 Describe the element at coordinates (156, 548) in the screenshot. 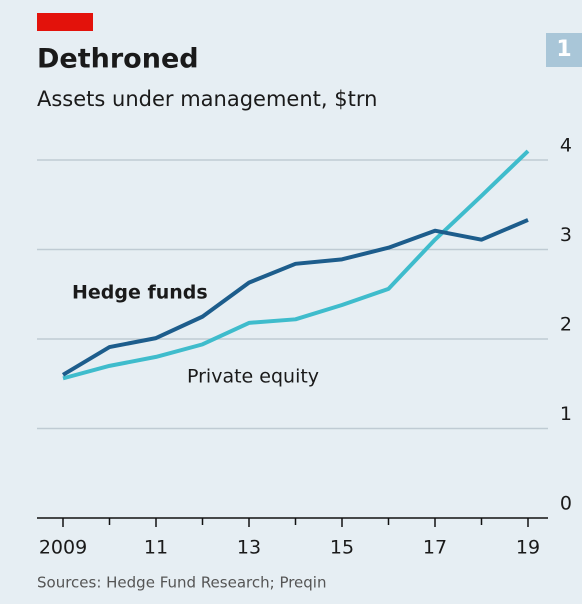

I see `x-tick-label: 11` at that location.